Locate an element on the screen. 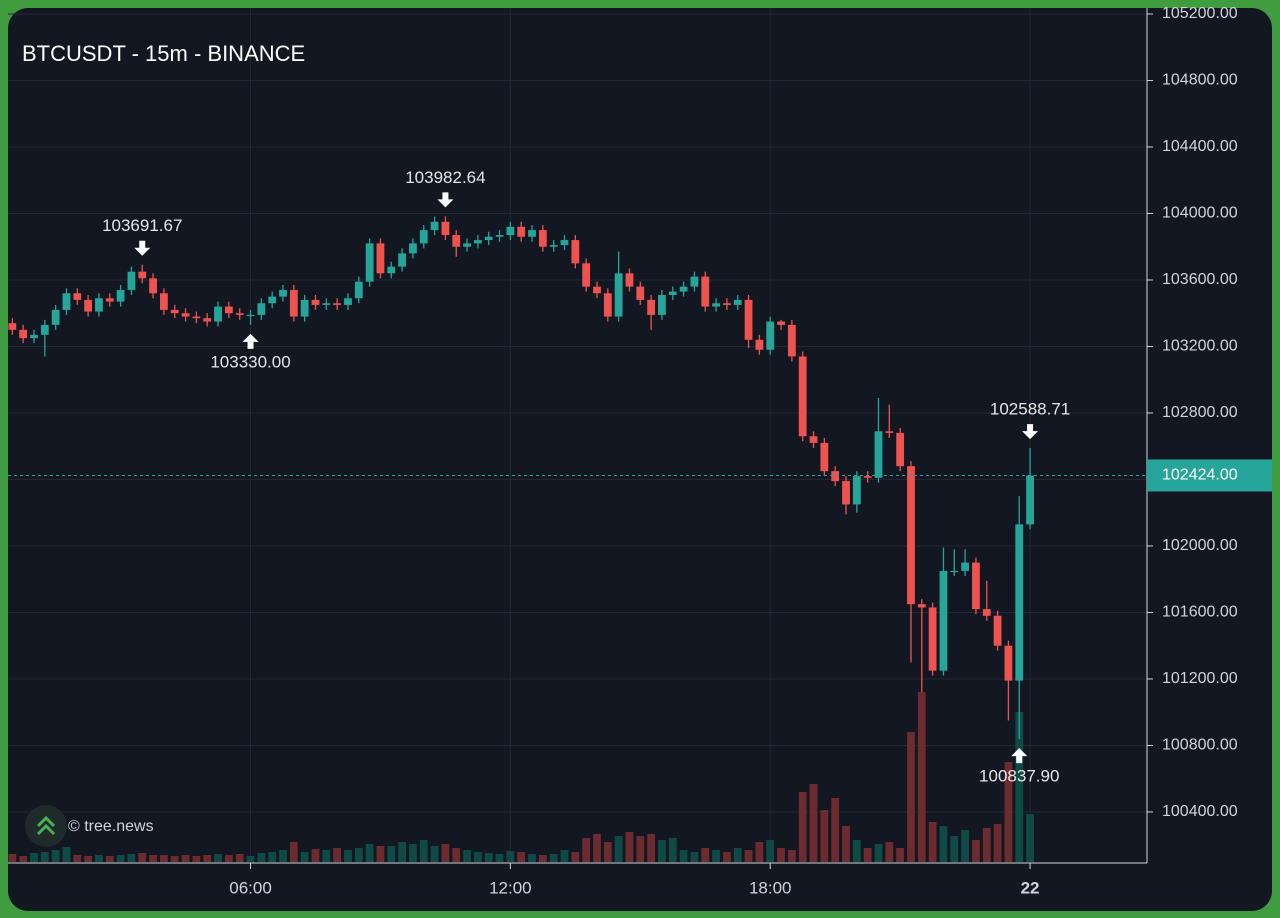 The image size is (1280, 918). high-label: 103691.67 is located at coordinates (142, 225).